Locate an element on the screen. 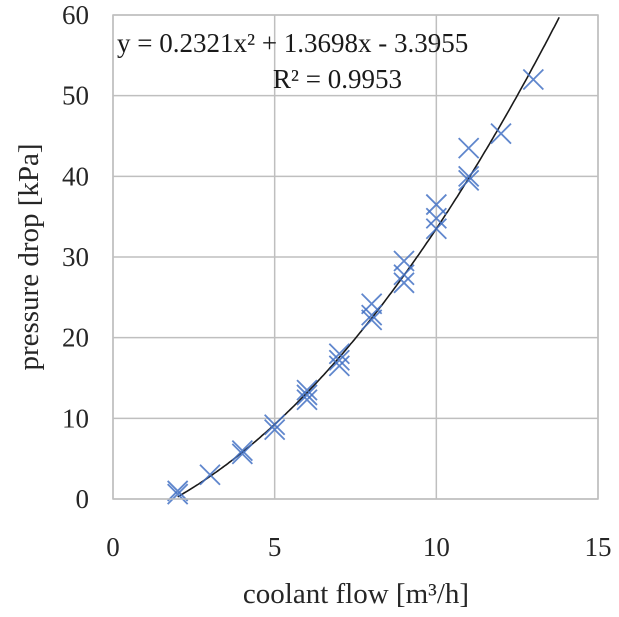  y-tick-label: 0 is located at coordinates (83, 499).